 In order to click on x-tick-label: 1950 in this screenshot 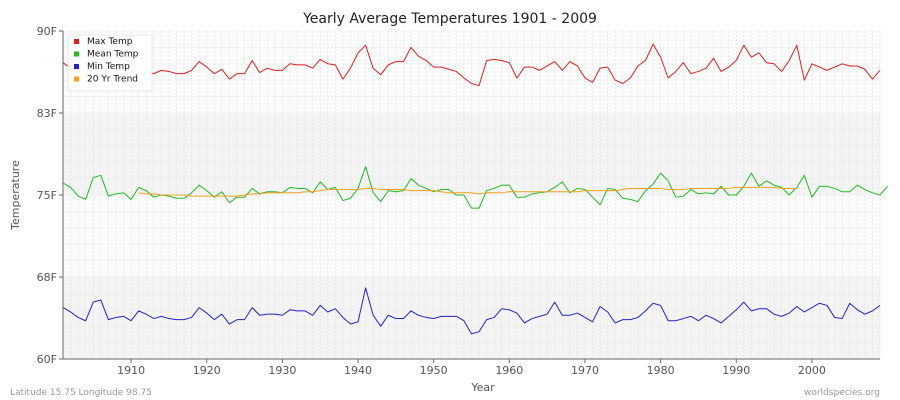, I will do `click(434, 370)`.